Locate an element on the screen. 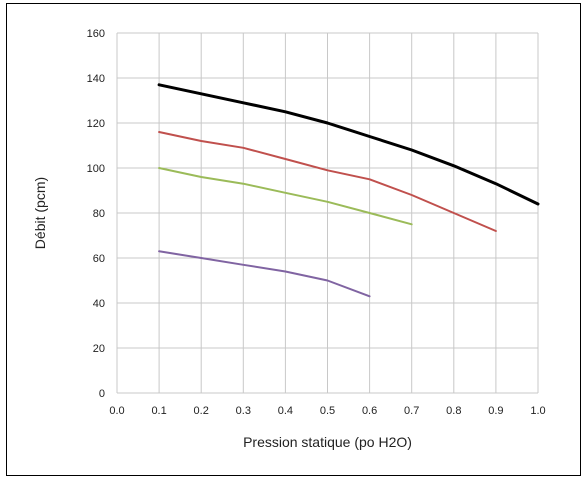 The height and width of the screenshot is (480, 587). x-tick-label: 0.6 is located at coordinates (369, 411).